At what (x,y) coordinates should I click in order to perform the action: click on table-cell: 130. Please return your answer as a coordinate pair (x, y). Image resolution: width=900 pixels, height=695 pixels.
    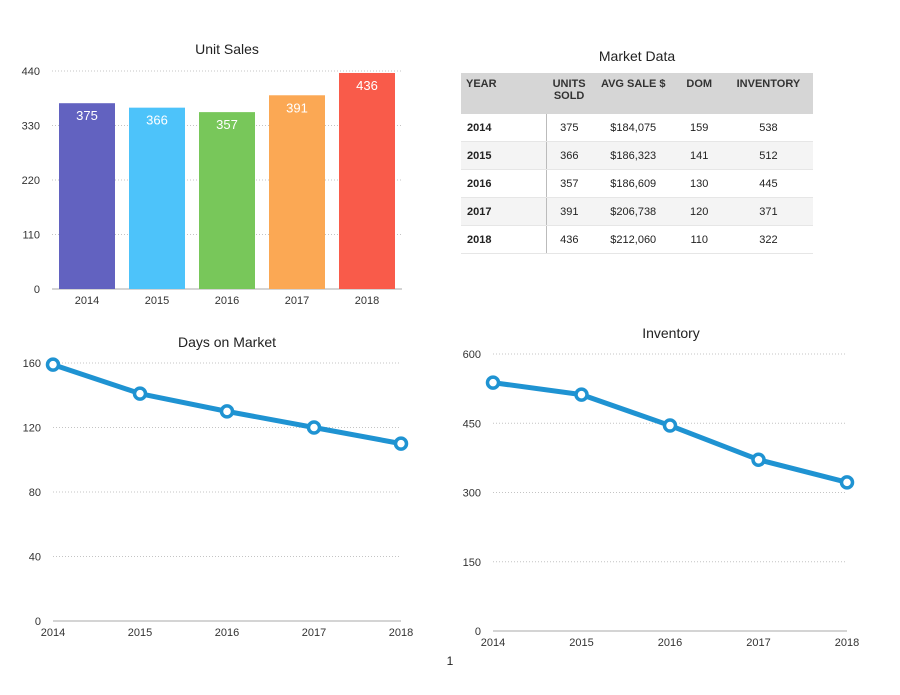
    Looking at the image, I should click on (699, 183).